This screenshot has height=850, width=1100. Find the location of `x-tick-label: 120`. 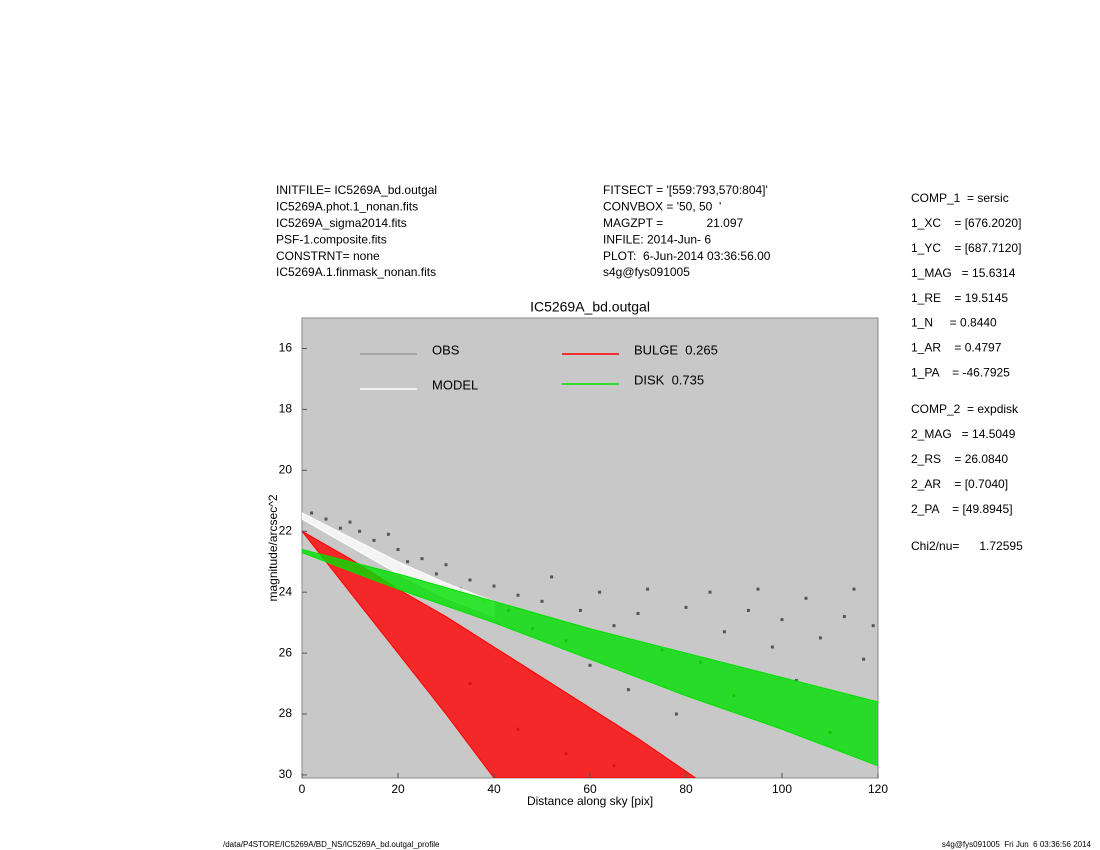

x-tick-label: 120 is located at coordinates (878, 789).